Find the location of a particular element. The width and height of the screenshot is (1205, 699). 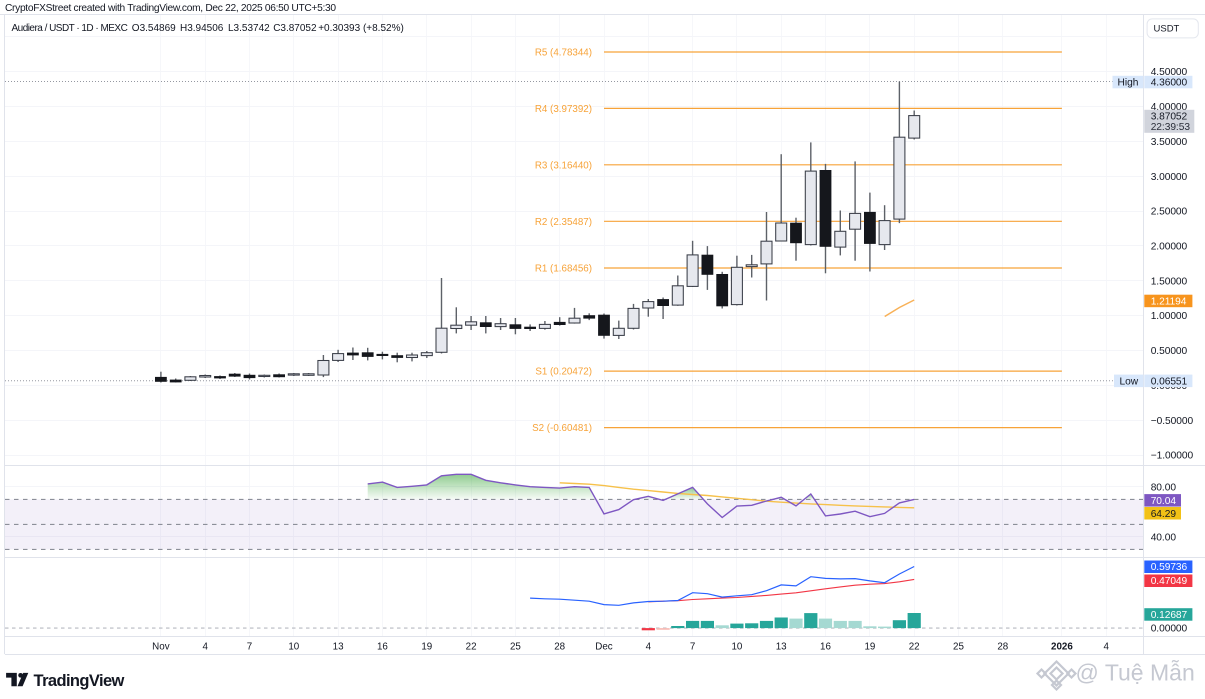

svg-text: L3.53742 is located at coordinates (249, 28).